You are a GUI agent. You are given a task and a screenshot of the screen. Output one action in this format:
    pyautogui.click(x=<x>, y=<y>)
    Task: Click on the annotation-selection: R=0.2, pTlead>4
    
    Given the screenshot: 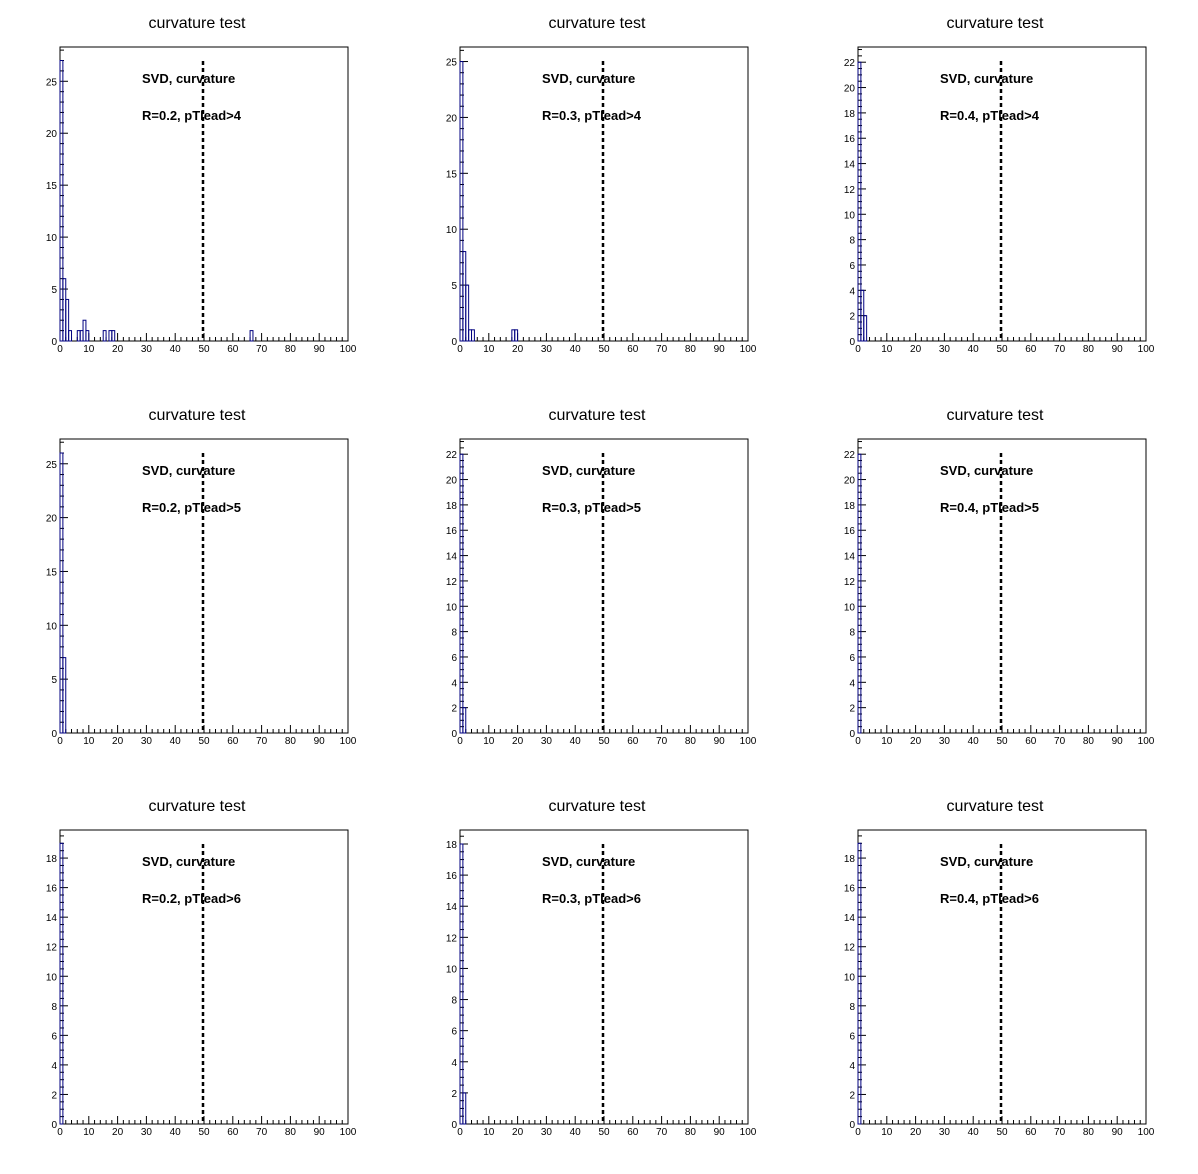 What is the action you would take?
    pyautogui.click(x=192, y=115)
    